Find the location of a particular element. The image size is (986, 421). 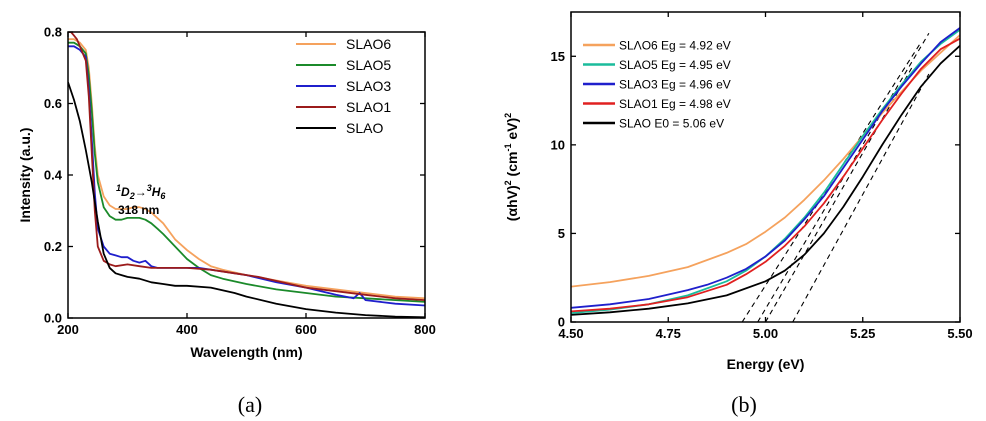

y-tick-label: 0.0 is located at coordinates (53, 318).